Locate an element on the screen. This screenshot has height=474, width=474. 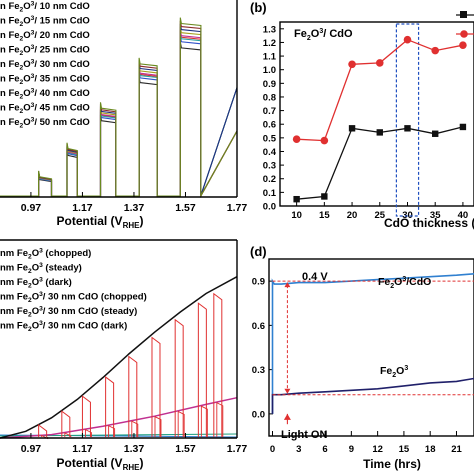
panel-b-y-tick-label: 0.7 is located at coordinates (269, 111).